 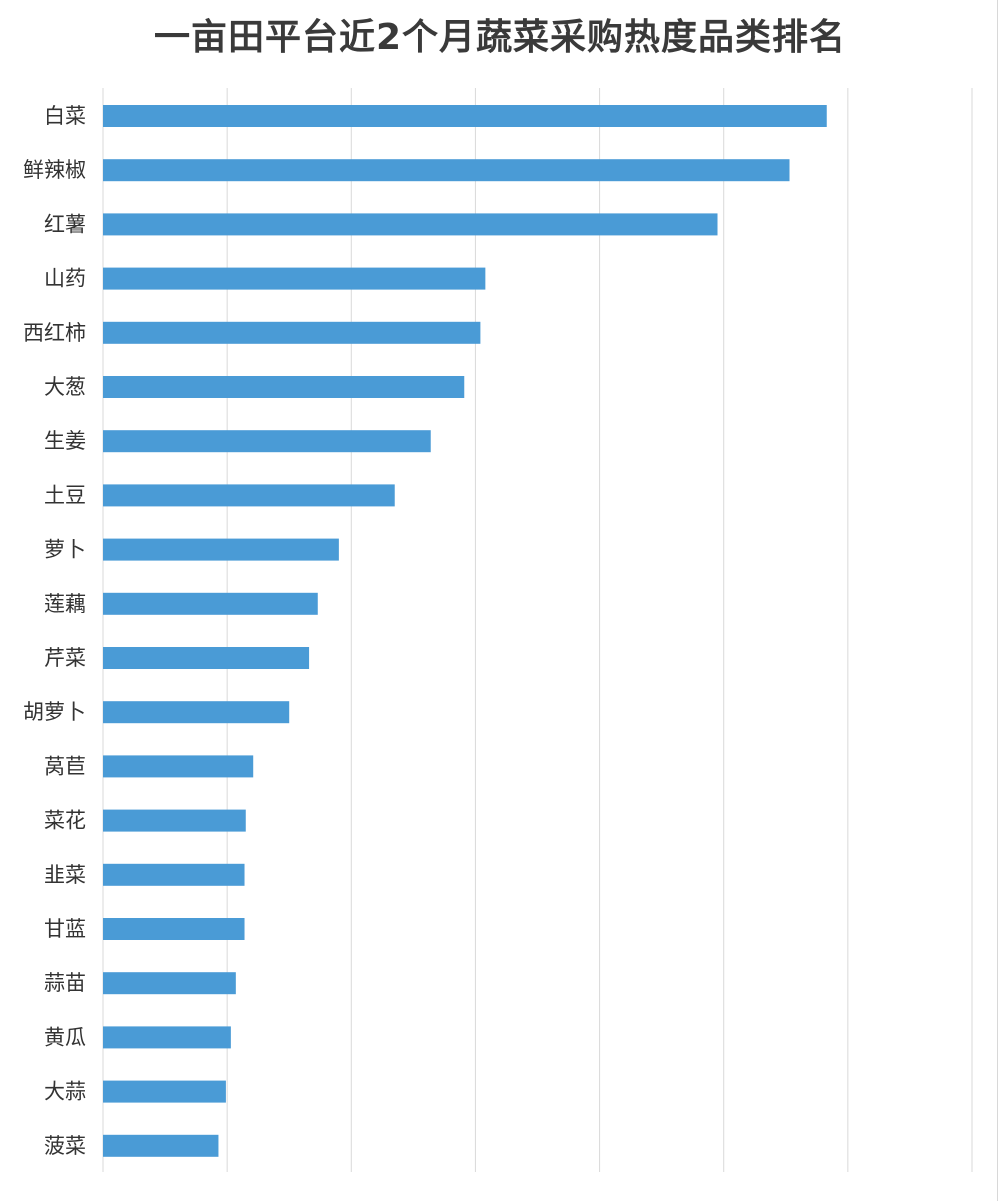 I want to click on y-tick-label: 生姜, so click(x=65, y=441).